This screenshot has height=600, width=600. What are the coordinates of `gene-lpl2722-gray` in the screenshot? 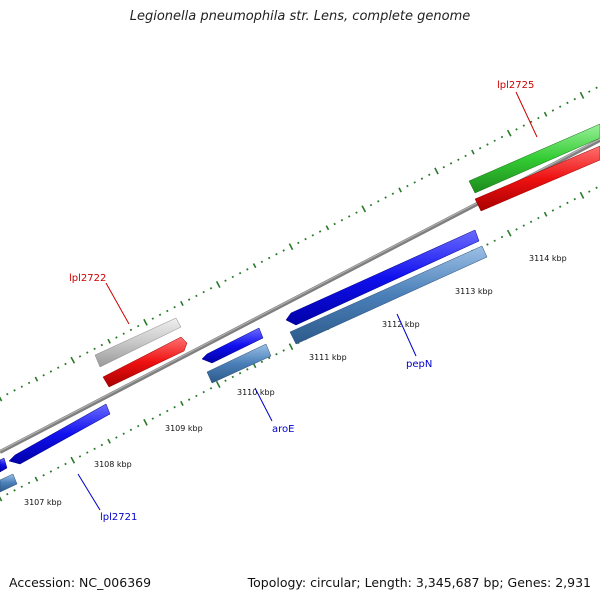 It's located at (138, 342).